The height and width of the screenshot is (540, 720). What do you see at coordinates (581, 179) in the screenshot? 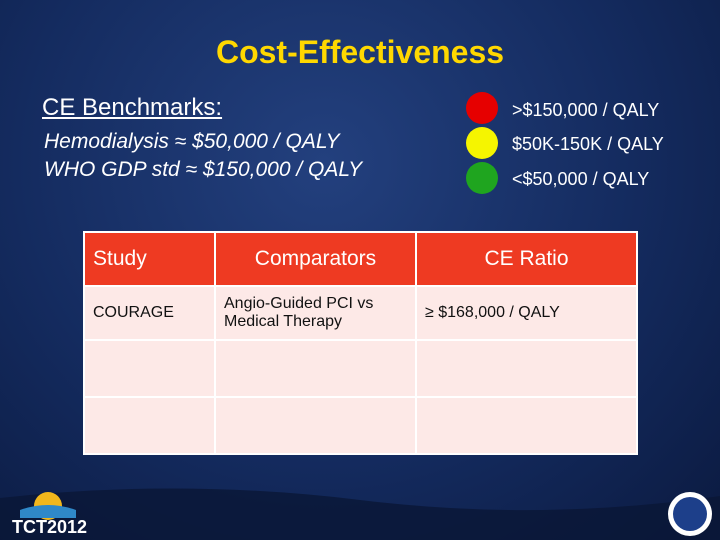
I see `legend-label: <$50,000 / QALY` at bounding box center [581, 179].